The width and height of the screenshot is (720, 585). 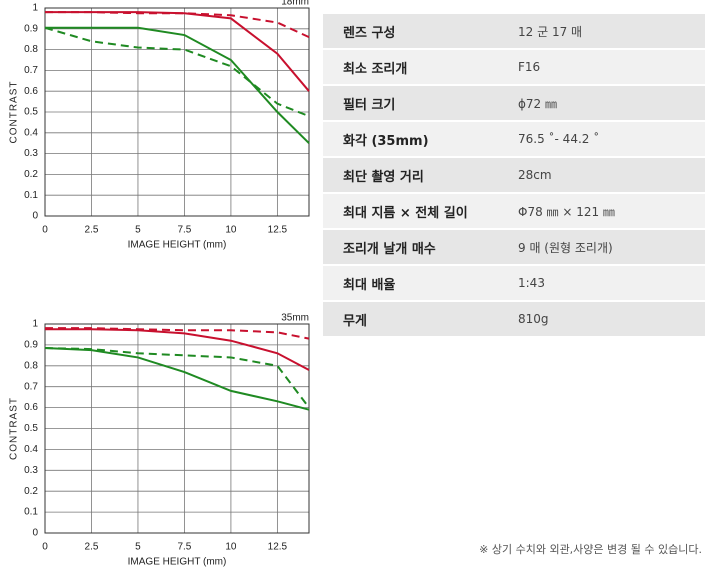 What do you see at coordinates (611, 103) in the screenshot?
I see `spec-value: ϕ72 ㎜` at bounding box center [611, 103].